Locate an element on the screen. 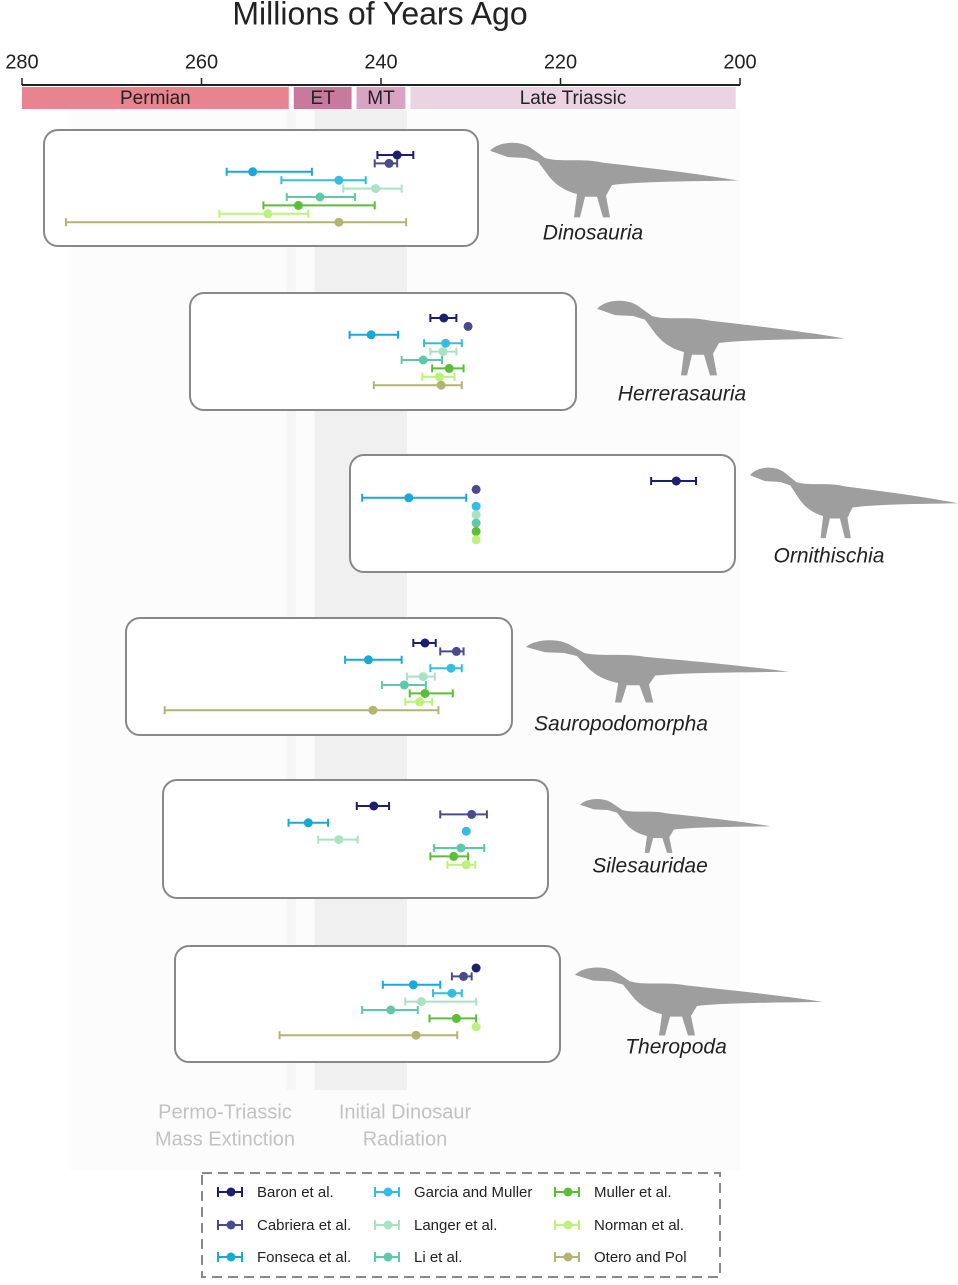  legend-label: Fonseca et al. is located at coordinates (304, 1257).